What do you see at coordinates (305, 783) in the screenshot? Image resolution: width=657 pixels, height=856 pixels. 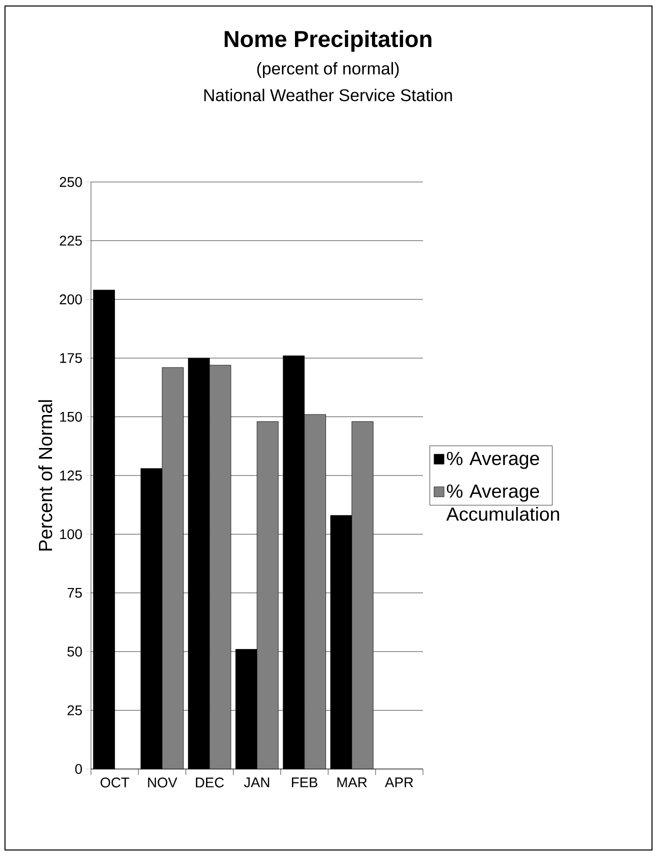 I see `x-tick-label: FEB` at bounding box center [305, 783].